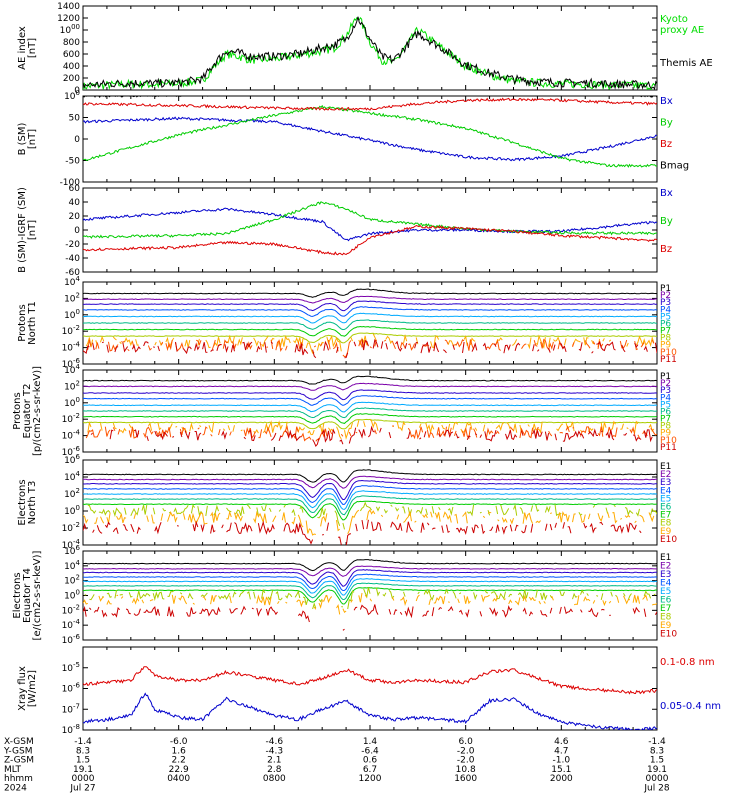  What do you see at coordinates (674, 19) in the screenshot?
I see `legend-label: Kyoto` at bounding box center [674, 19].